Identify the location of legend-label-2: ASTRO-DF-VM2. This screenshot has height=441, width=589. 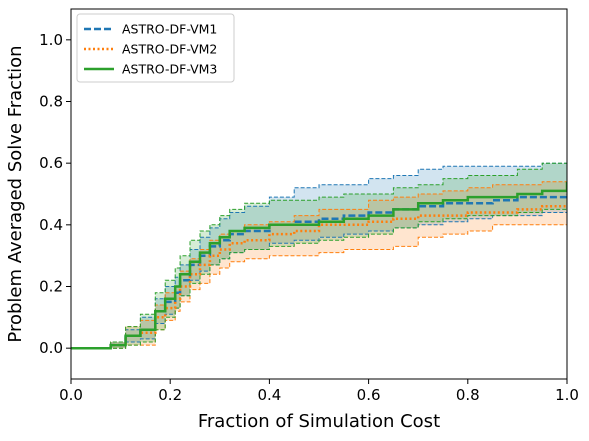
(169, 49).